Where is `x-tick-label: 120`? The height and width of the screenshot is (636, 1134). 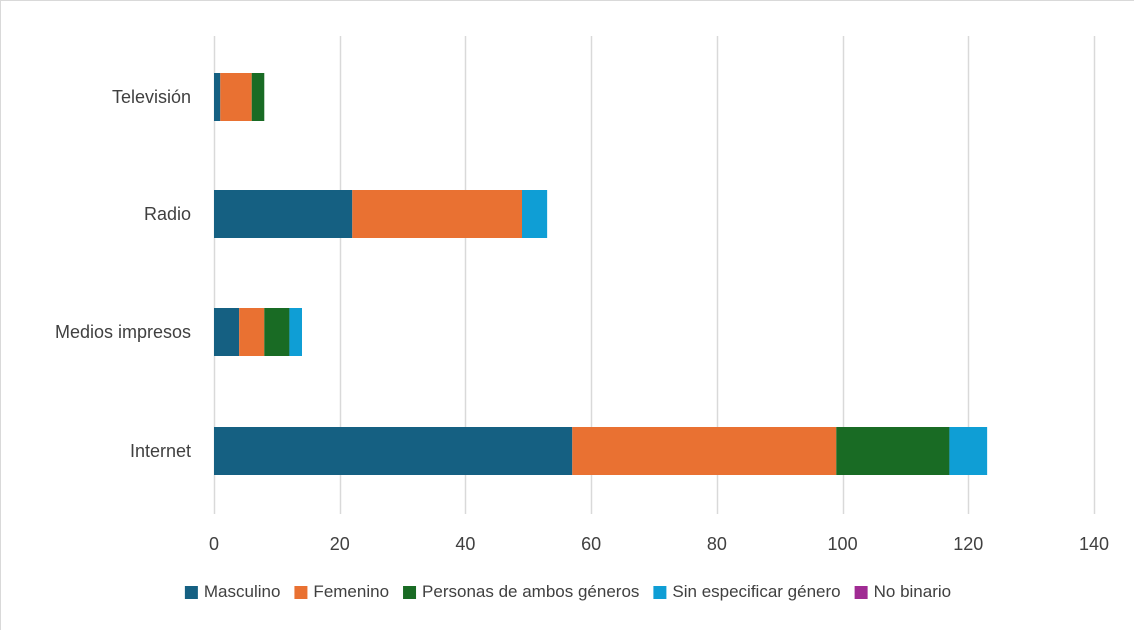 x-tick-label: 120 is located at coordinates (968, 544).